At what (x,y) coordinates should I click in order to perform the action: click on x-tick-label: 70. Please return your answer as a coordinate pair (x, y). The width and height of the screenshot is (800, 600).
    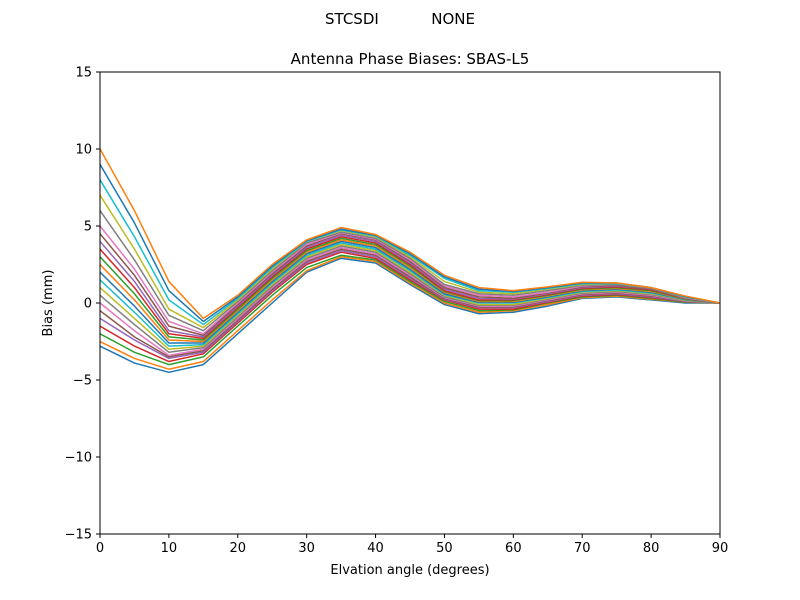
    Looking at the image, I should click on (582, 548).